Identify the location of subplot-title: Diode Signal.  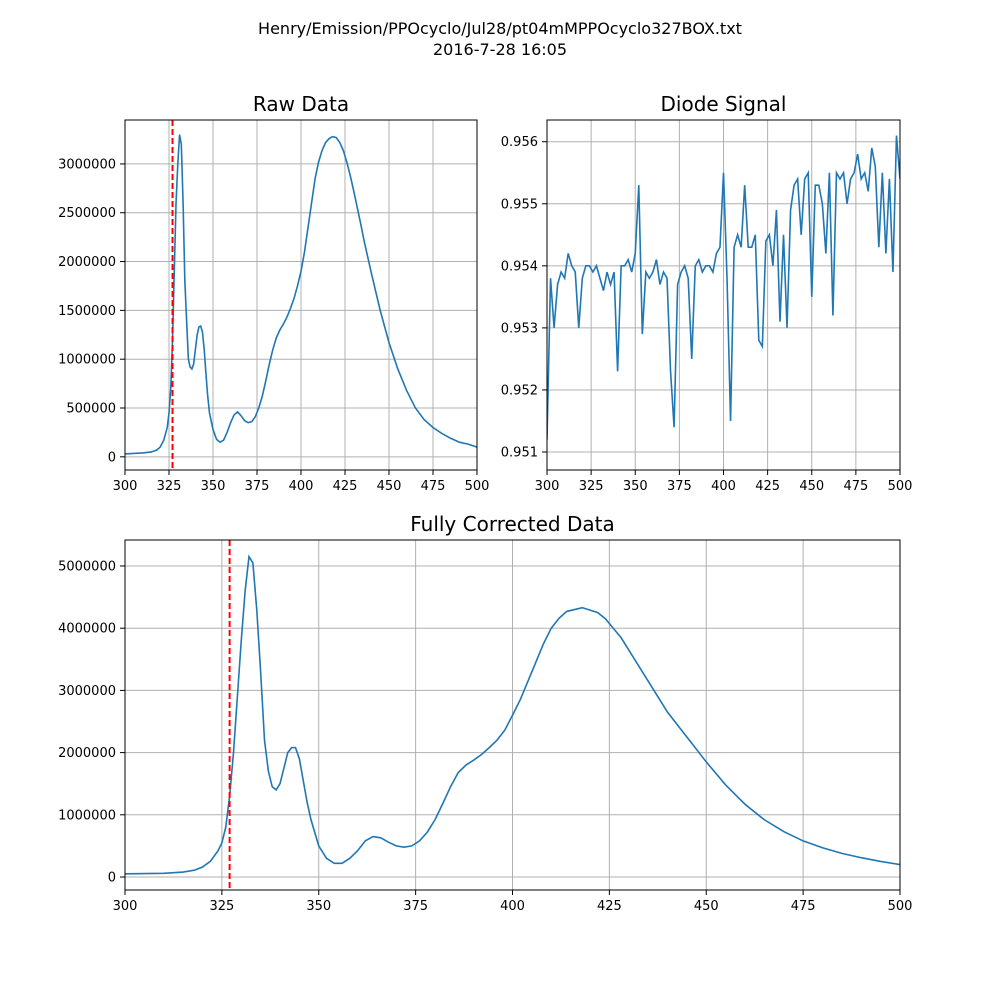
(724, 104).